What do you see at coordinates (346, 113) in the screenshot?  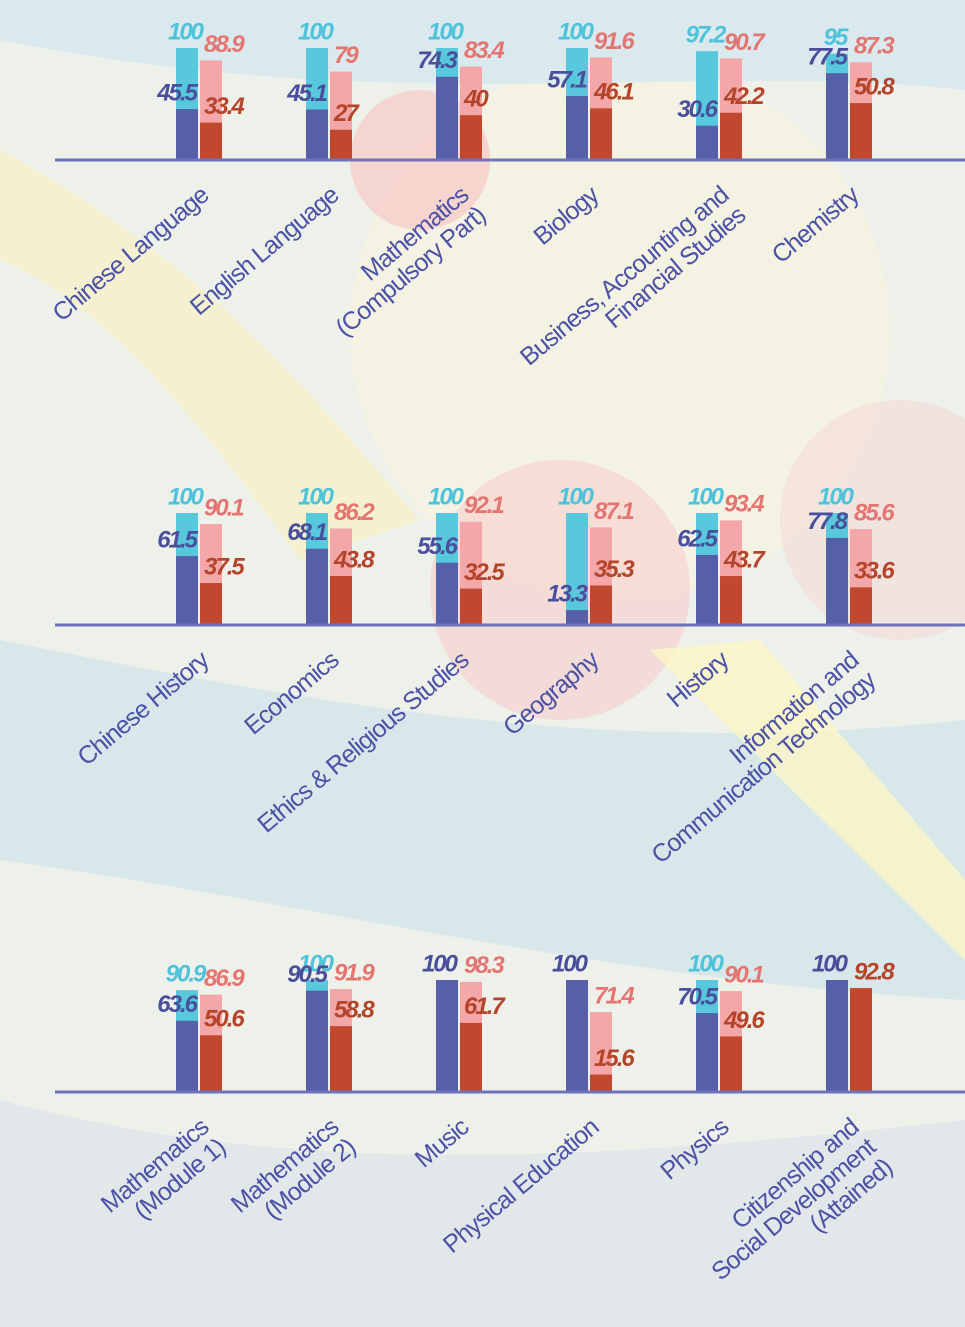 I see `value-label: 27` at bounding box center [346, 113].